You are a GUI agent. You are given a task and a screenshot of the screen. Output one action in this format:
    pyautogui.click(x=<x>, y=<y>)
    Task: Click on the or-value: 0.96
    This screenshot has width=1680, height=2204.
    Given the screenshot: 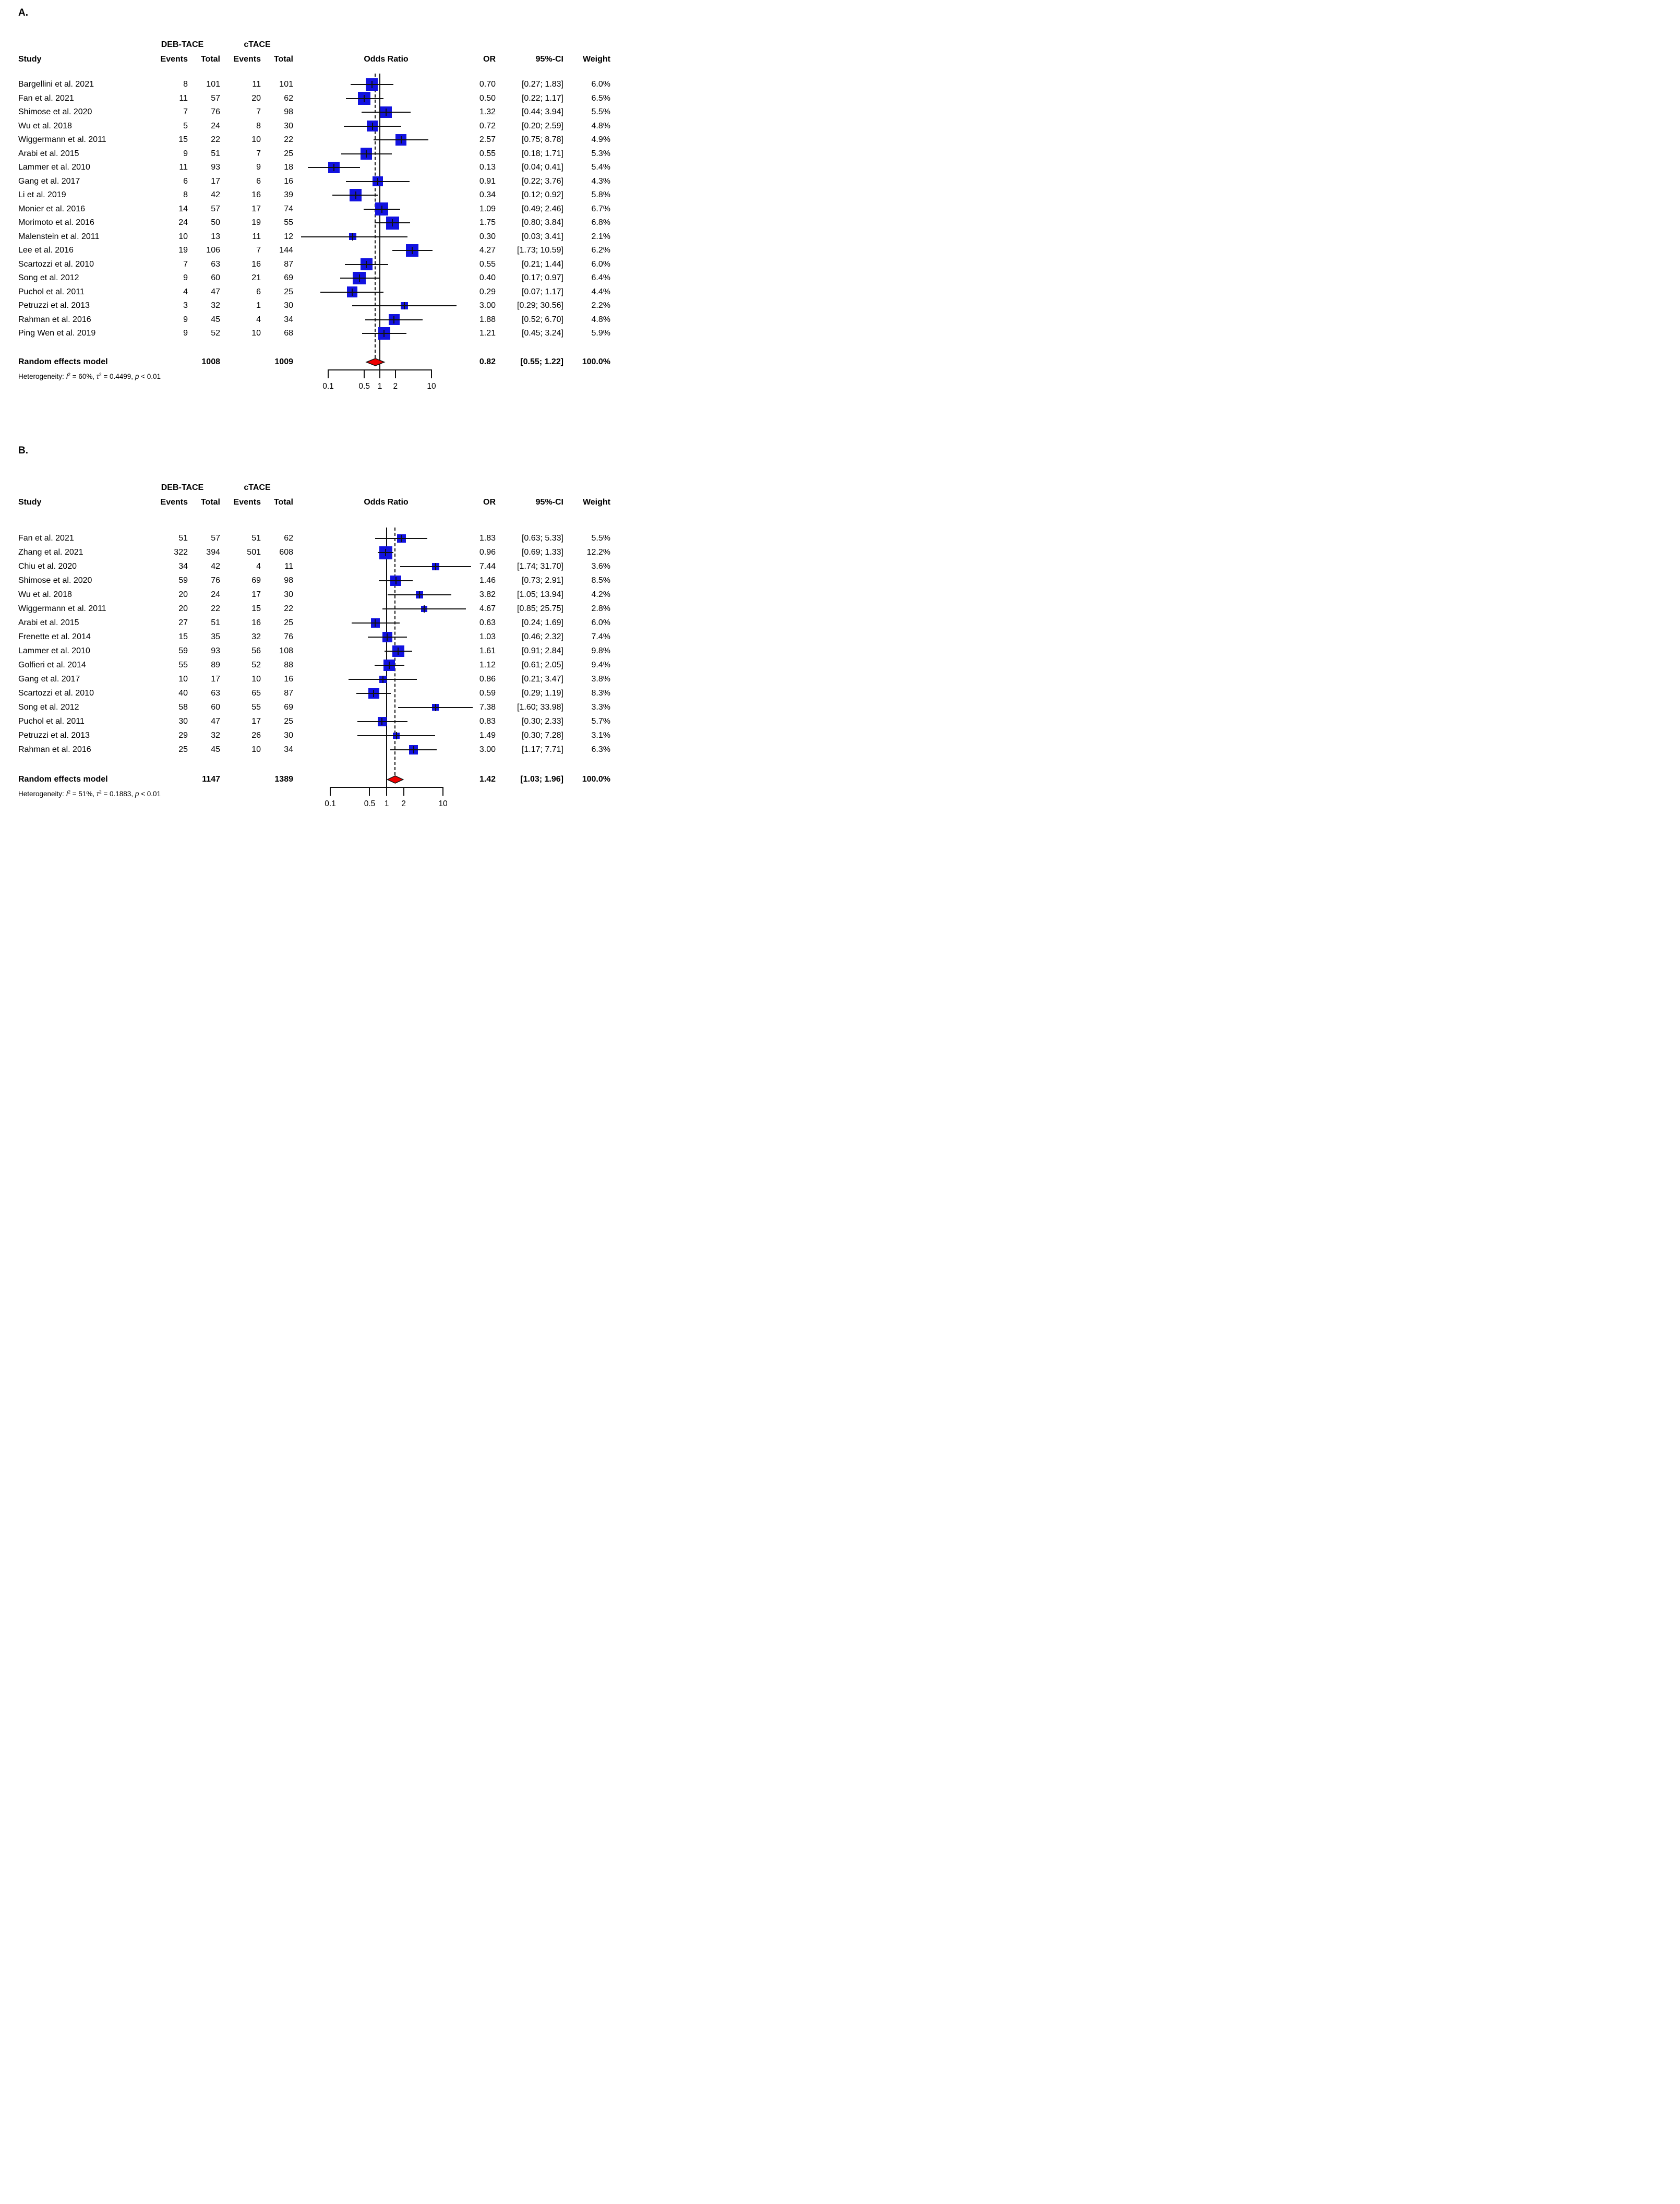 What is the action you would take?
    pyautogui.click(x=487, y=552)
    